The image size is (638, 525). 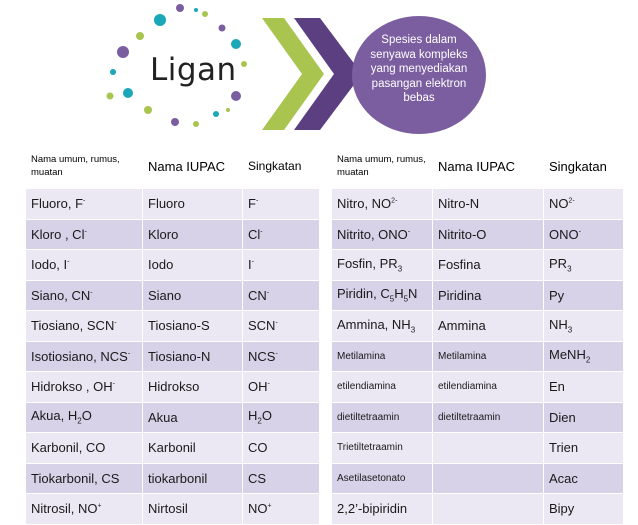 I want to click on cell-abbreviation: NO2-, so click(x=583, y=204).